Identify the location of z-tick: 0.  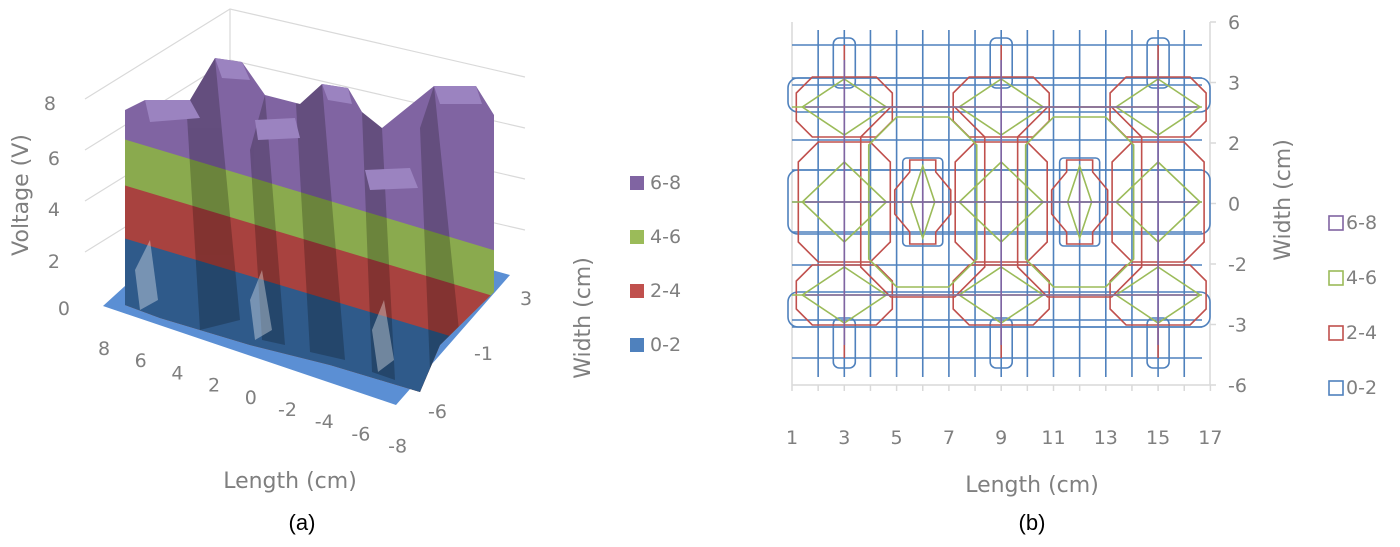
(64, 309).